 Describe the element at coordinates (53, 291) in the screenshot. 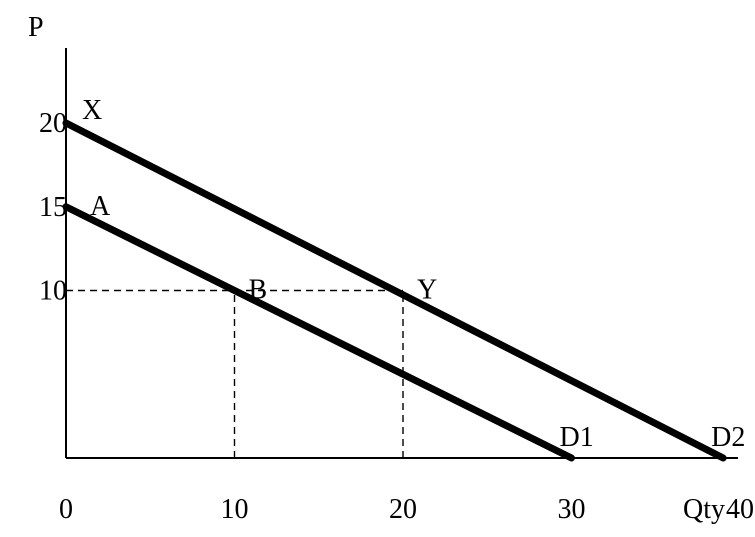

I see `y-tick-label-10: 10` at that location.